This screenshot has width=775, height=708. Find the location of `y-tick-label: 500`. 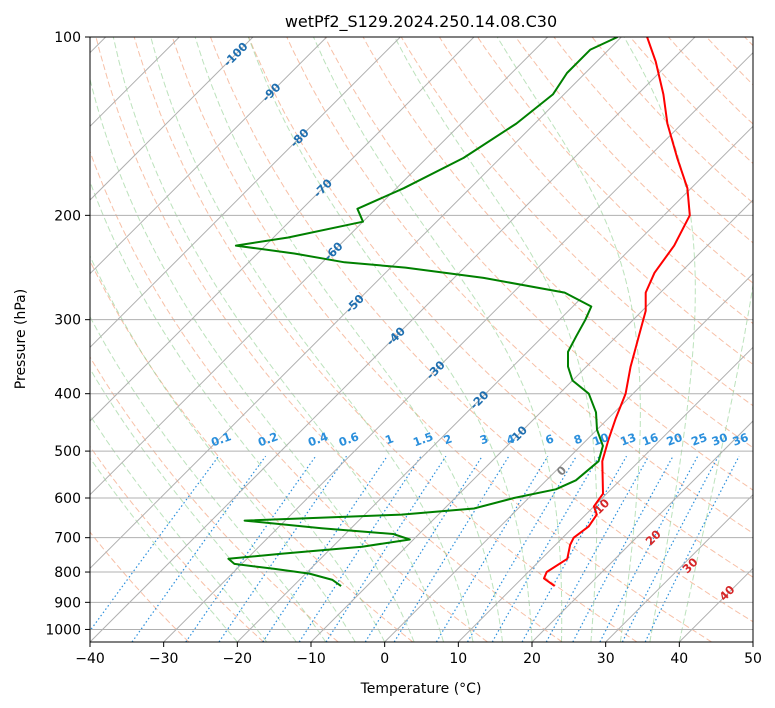

y-tick-label: 500 is located at coordinates (67, 452).